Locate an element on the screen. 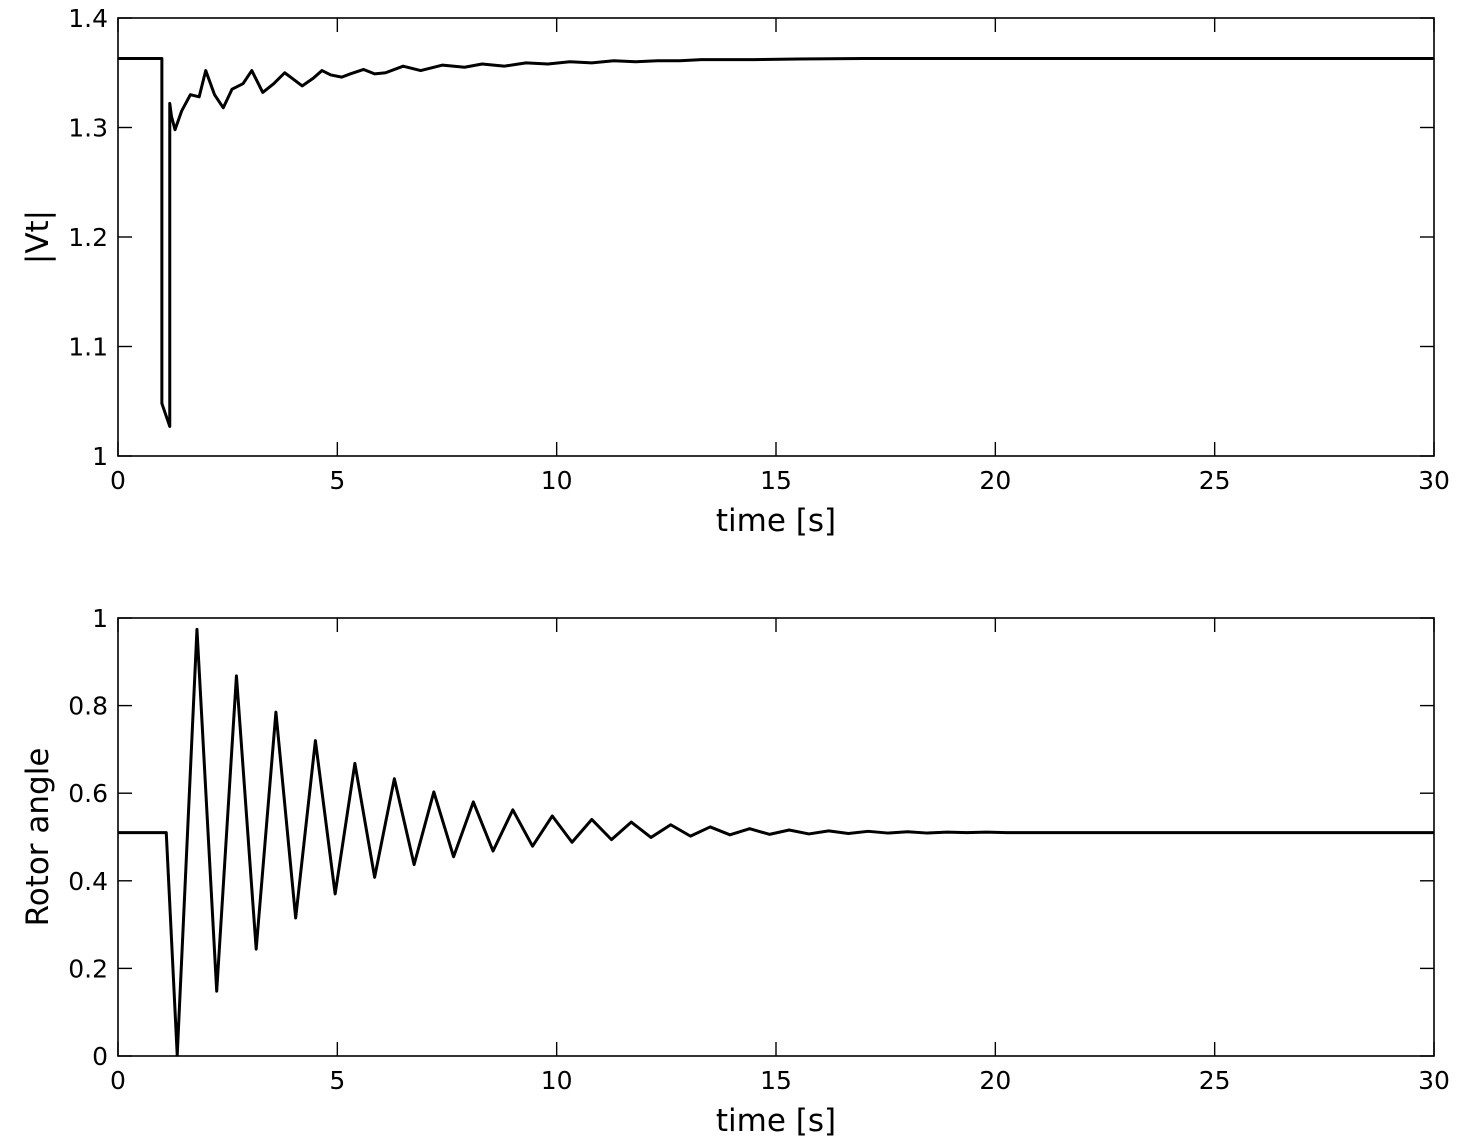 This screenshot has width=1460, height=1142. y-axis-label: |Vt| is located at coordinates (38, 237).